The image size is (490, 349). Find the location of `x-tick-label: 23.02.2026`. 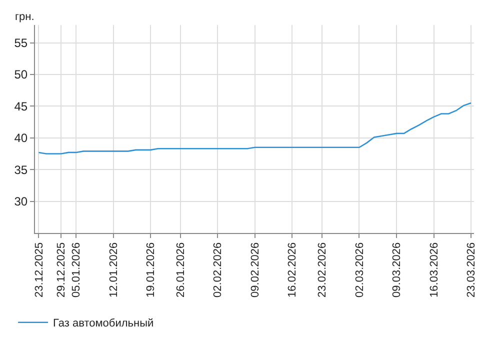

x-tick-label: 23.02.2026 is located at coordinates (322, 270).